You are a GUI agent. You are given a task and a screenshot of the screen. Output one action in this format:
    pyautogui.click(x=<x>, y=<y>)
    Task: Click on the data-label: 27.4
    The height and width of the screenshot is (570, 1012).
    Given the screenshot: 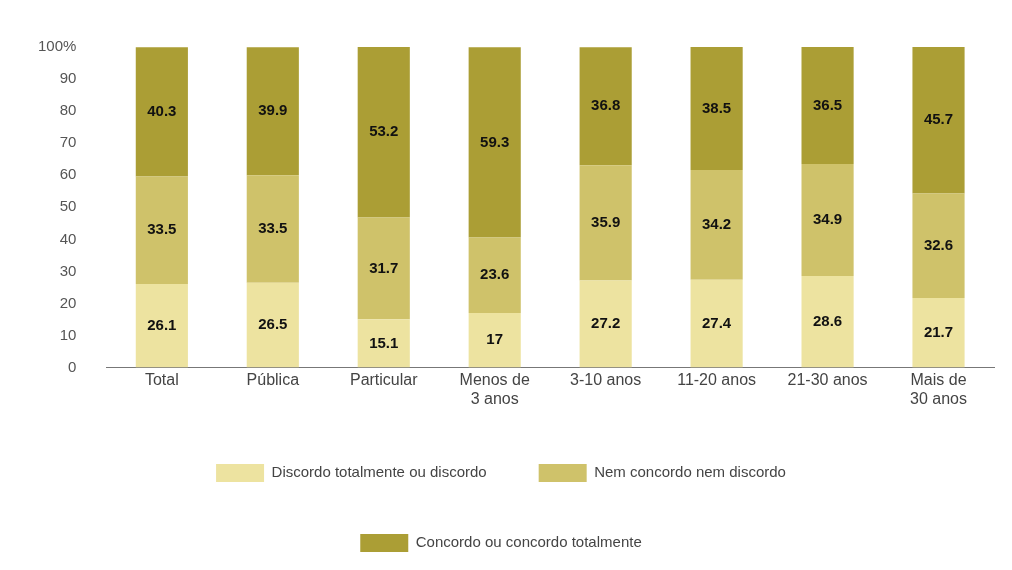 What is the action you would take?
    pyautogui.click(x=717, y=322)
    